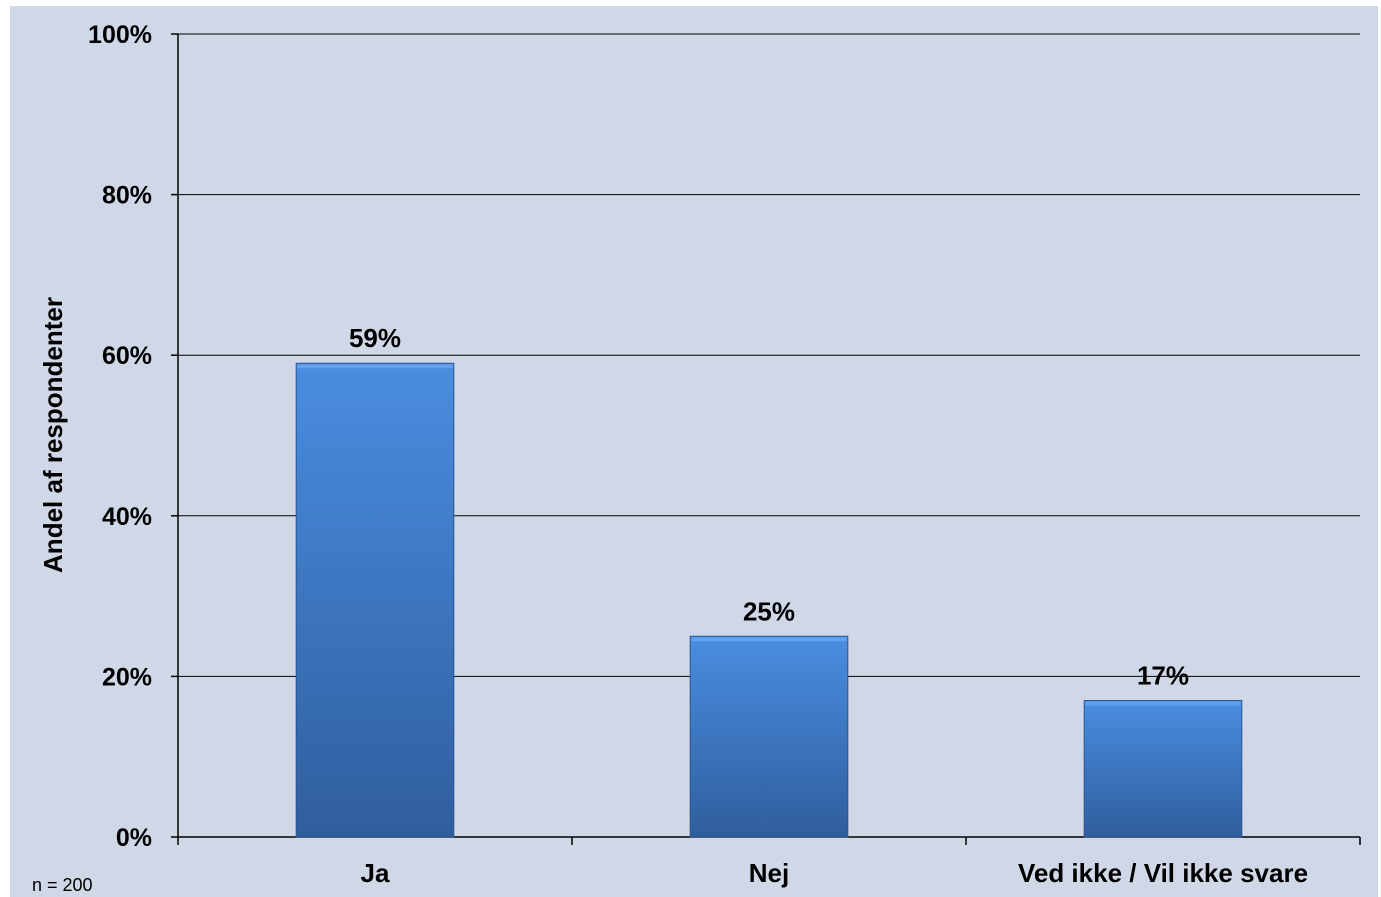 The height and width of the screenshot is (897, 1381). I want to click on y-axis-title: Andel af respondenter, so click(53, 435).